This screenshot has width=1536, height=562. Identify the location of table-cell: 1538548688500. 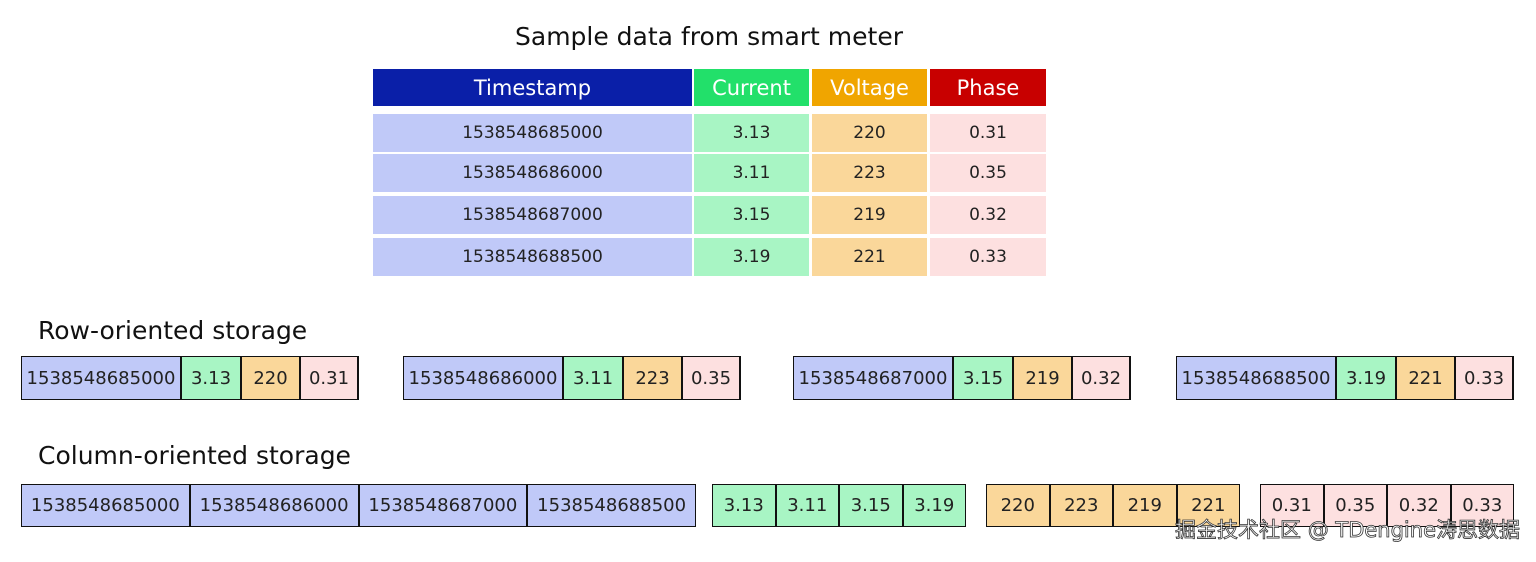
(532, 257).